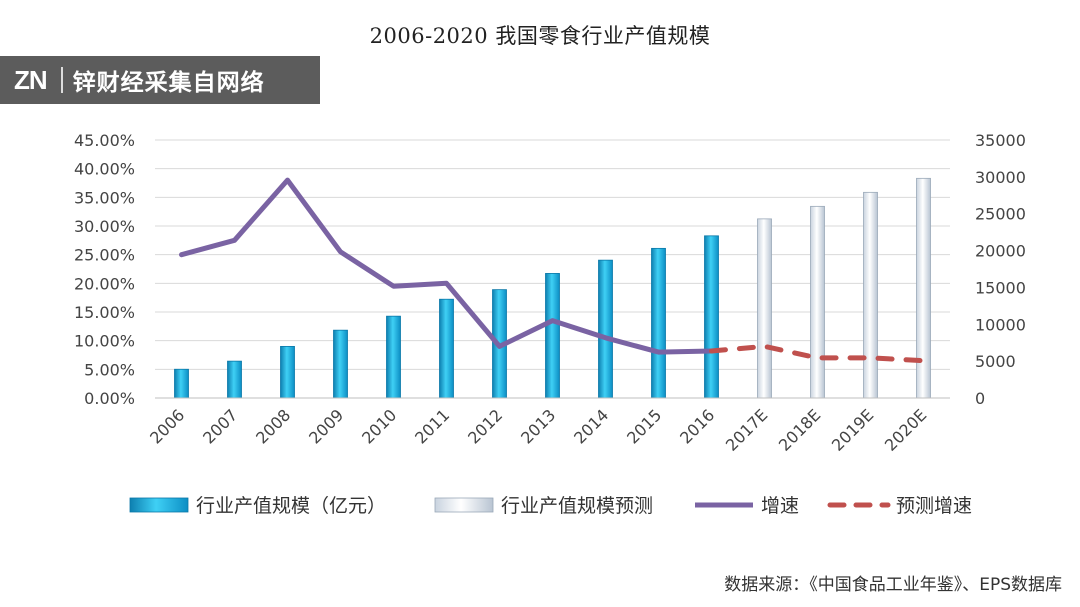  Describe the element at coordinates (1000, 251) in the screenshot. I see `right-tick-label: 20000` at that location.